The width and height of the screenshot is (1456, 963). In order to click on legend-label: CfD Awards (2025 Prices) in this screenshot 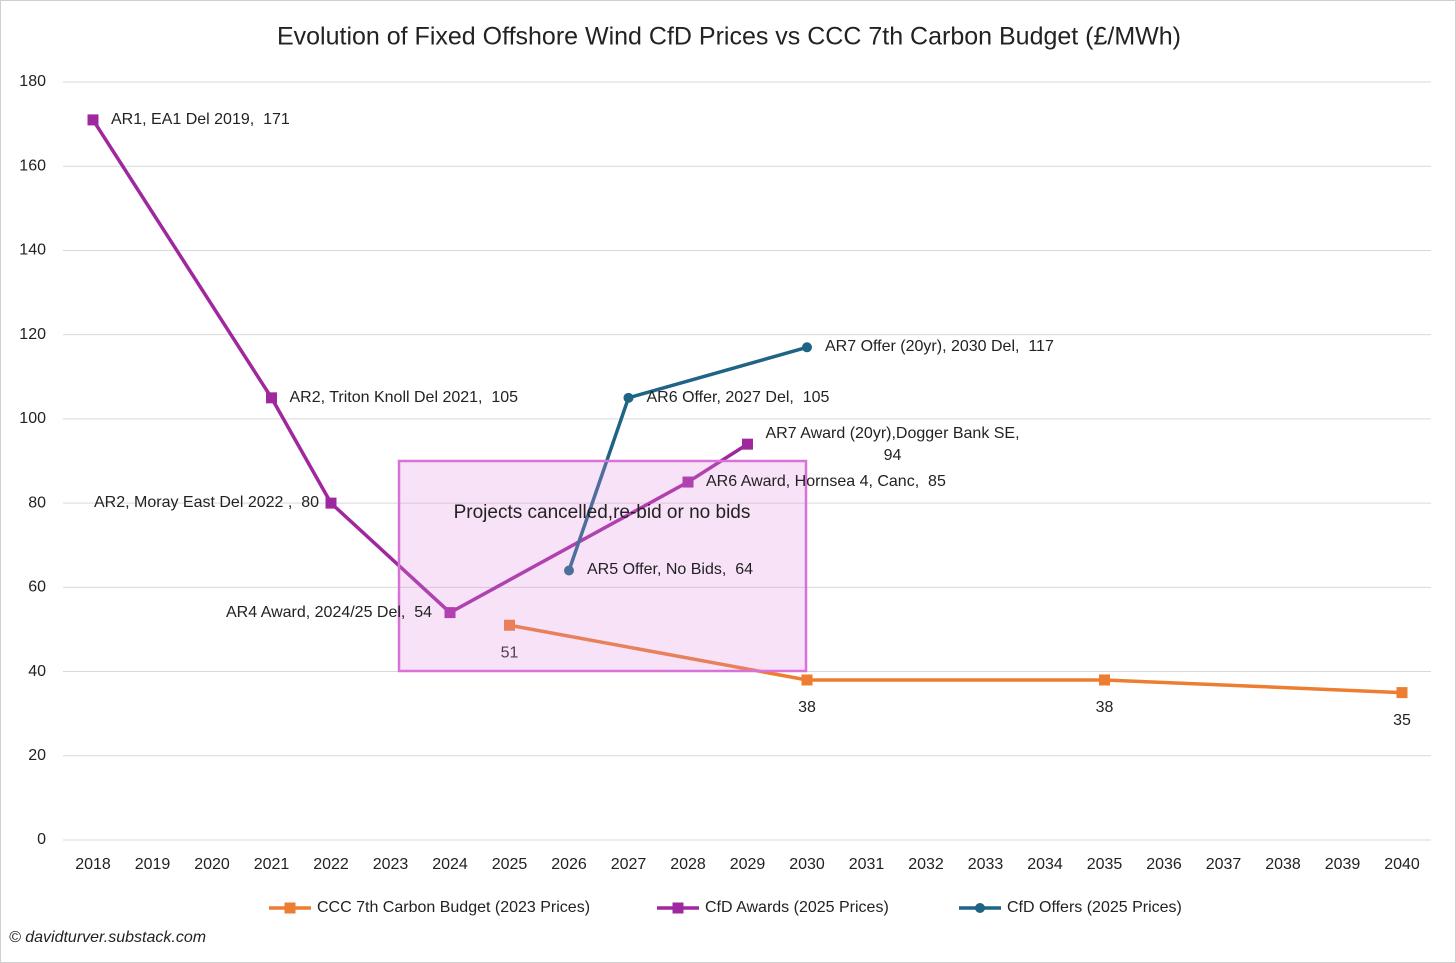, I will do `click(797, 907)`.